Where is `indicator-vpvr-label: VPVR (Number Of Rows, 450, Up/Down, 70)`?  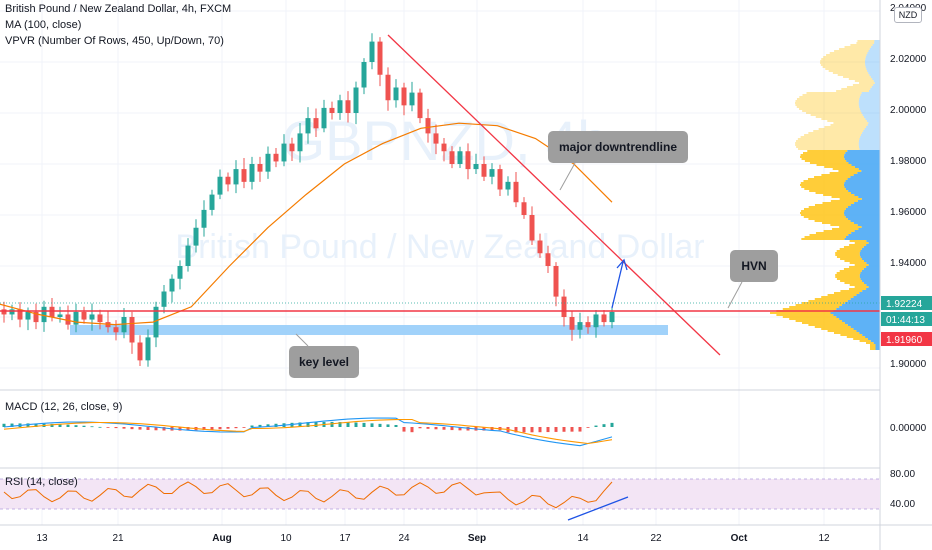 indicator-vpvr-label: VPVR (Number Of Rows, 450, Up/Down, 70) is located at coordinates (114, 41).